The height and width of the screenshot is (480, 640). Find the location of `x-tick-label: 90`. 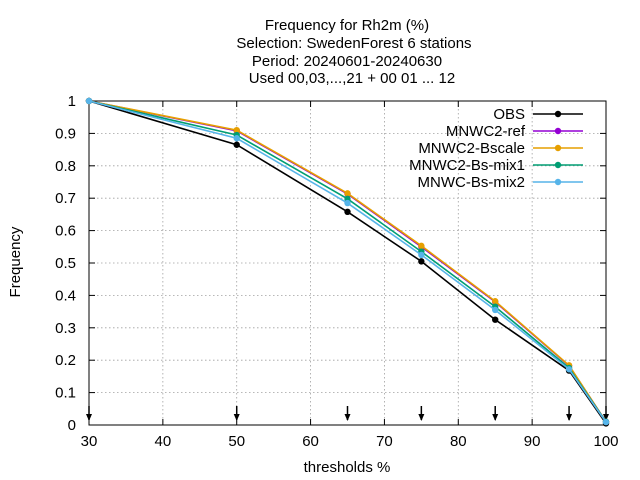

x-tick-label: 90 is located at coordinates (532, 441).